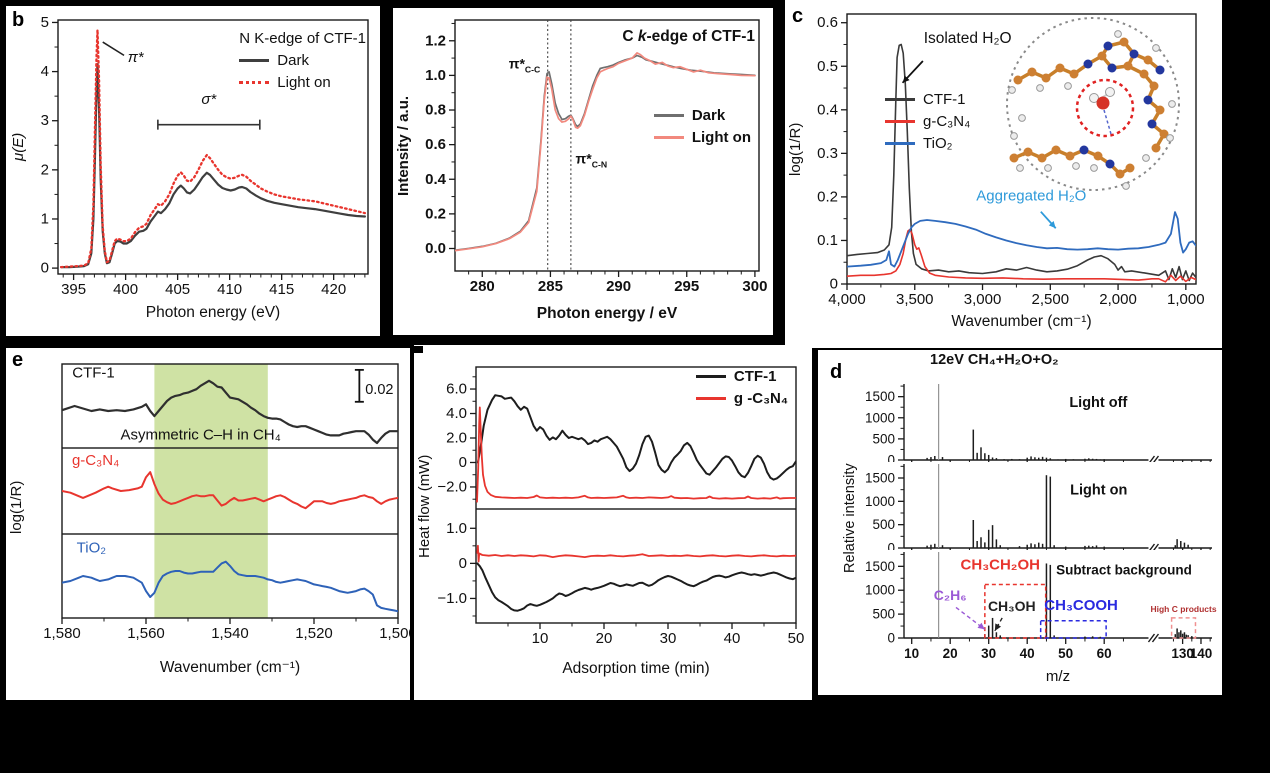 Image resolution: width=1270 pixels, height=773 pixels. Describe the element at coordinates (968, 38) in the screenshot. I see `svg-text: Isolated H₂O` at that location.